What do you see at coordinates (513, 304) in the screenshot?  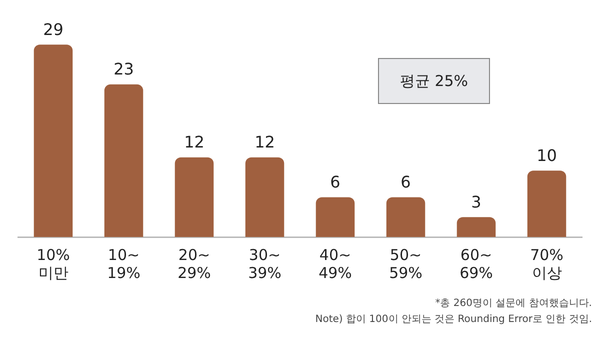 I see `text: *총 260명이 설문에 참여했습니다.` at bounding box center [513, 304].